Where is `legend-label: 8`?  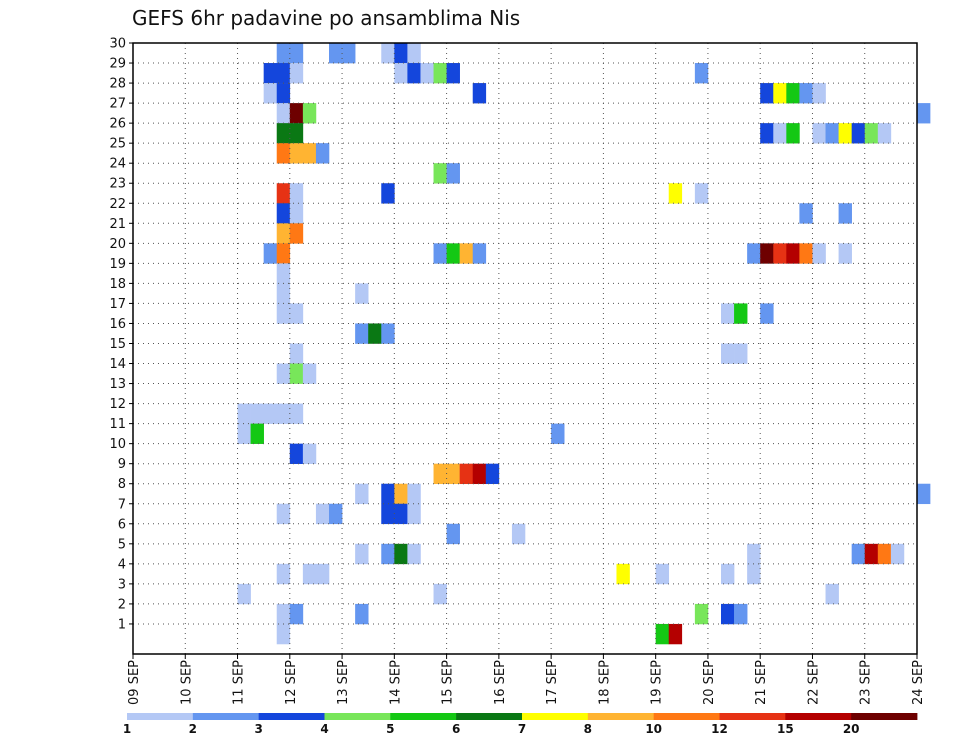 legend-label: 8 is located at coordinates (588, 729).